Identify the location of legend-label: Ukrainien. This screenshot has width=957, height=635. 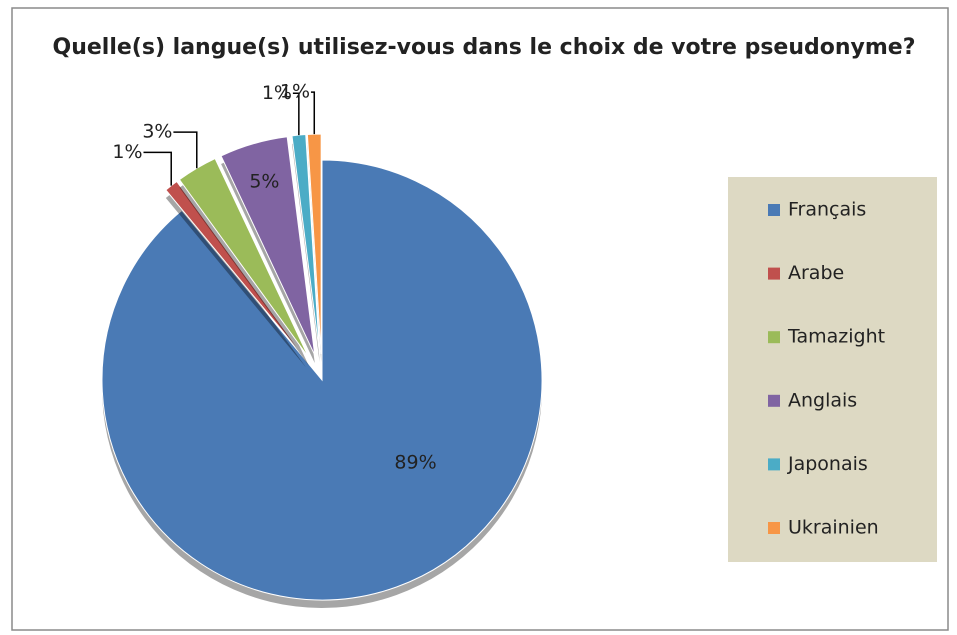
(833, 528).